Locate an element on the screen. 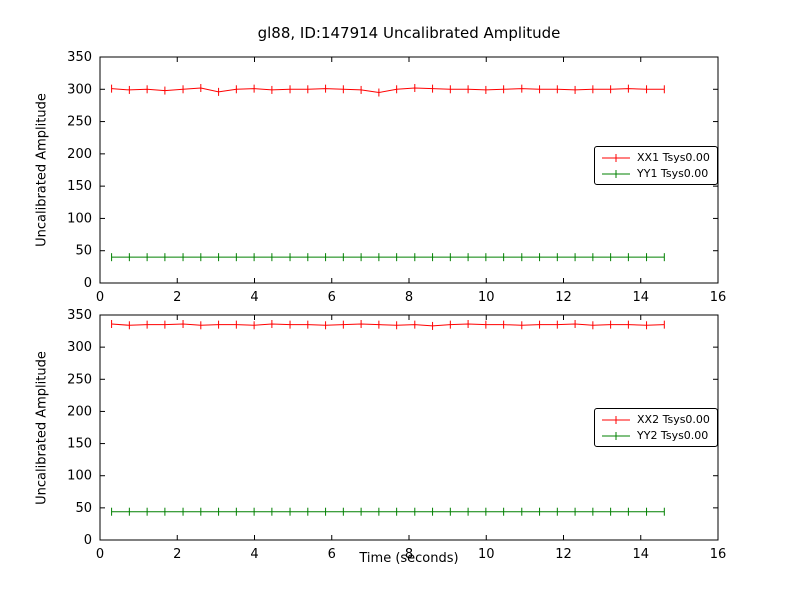 The image size is (800, 600). legend-label-yy1: YY1 Tsys0.00 is located at coordinates (673, 173).